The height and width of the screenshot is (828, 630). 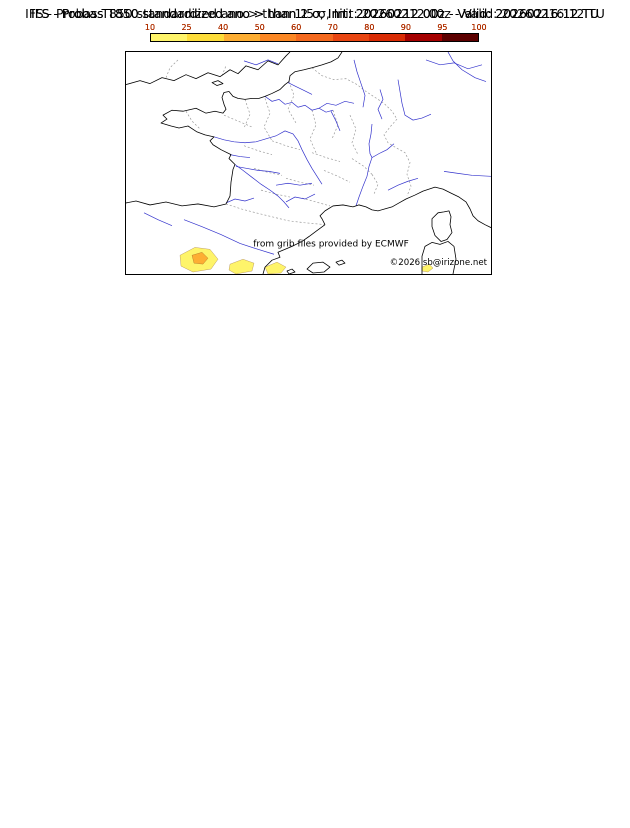 I want to click on colorbar: 10 25 40 50 60 70 80 90 95 100, so click(x=316, y=32).